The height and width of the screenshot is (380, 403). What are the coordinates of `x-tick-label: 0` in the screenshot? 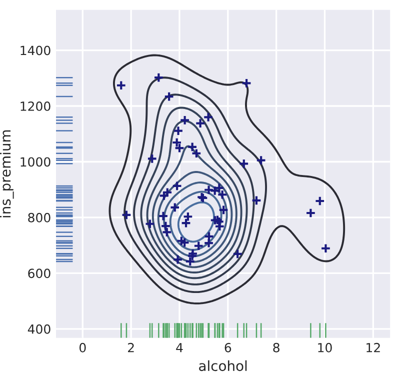 It's located at (82, 347).